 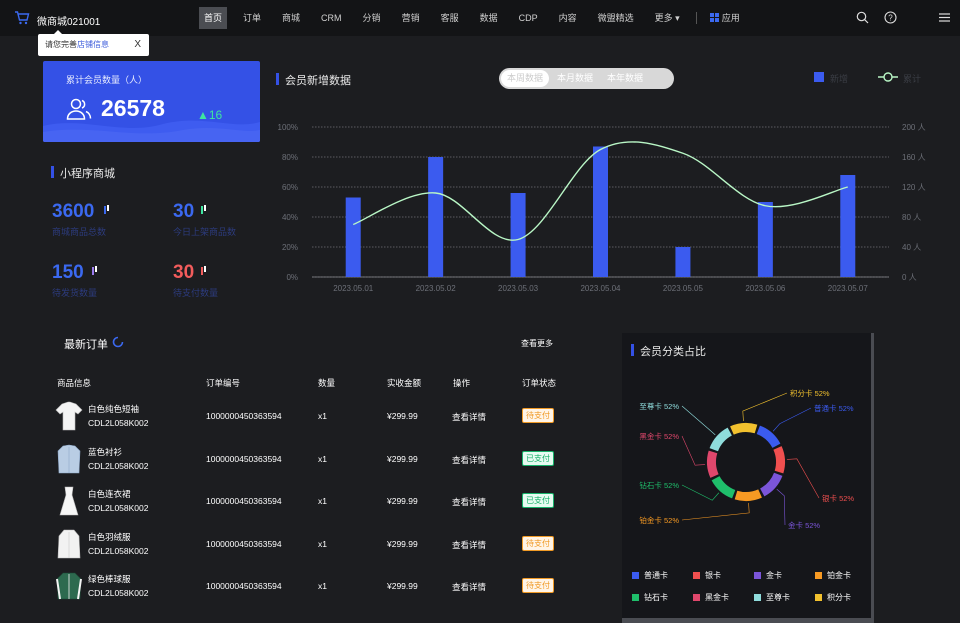 I want to click on shop-info-tooltip: 请您完善店铺信息 X, so click(x=93, y=43).